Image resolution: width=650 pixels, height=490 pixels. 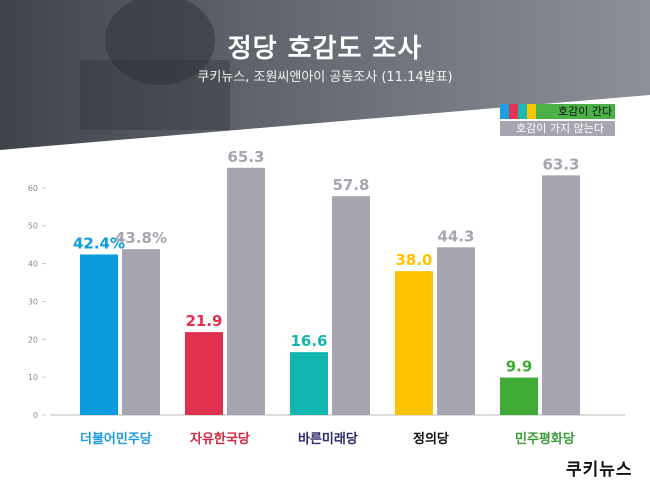 I want to click on party-label-5: 민주평화당, so click(x=545, y=439).